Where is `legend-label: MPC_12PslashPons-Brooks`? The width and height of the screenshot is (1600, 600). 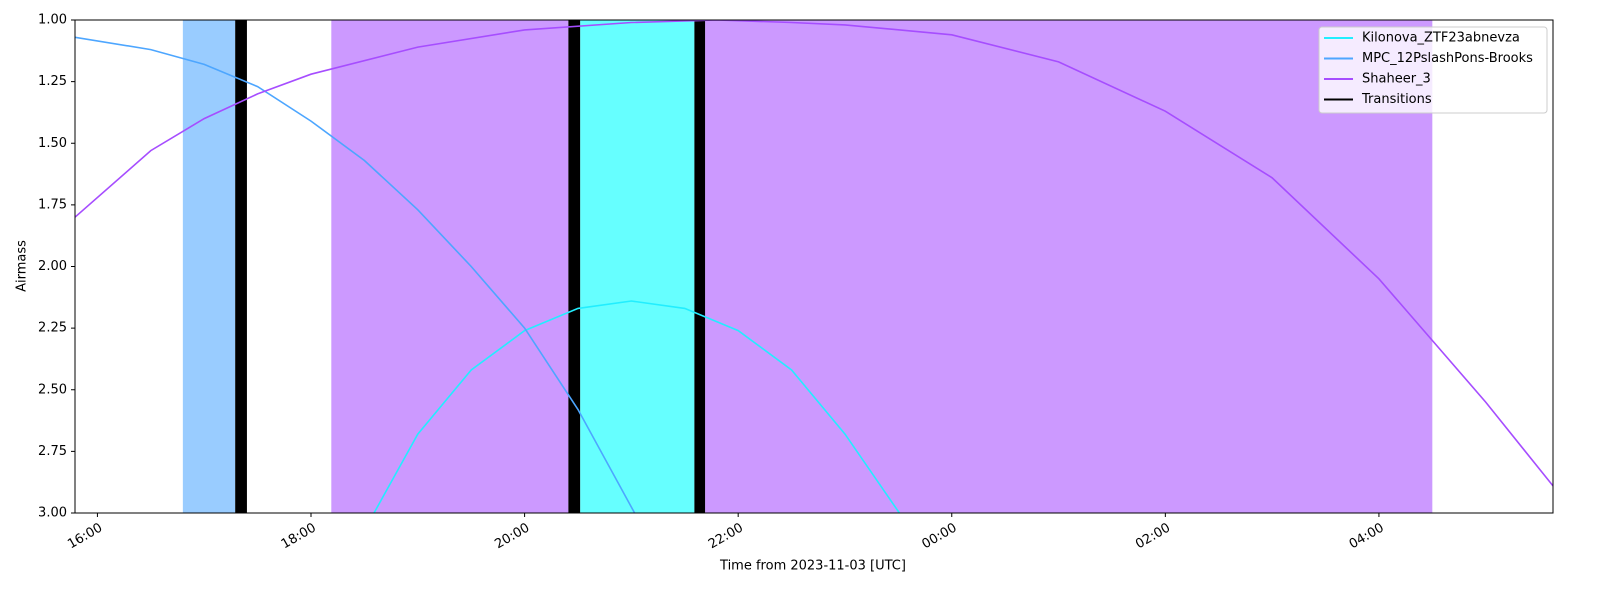
legend-label: MPC_12PslashPons-Brooks is located at coordinates (1447, 58).